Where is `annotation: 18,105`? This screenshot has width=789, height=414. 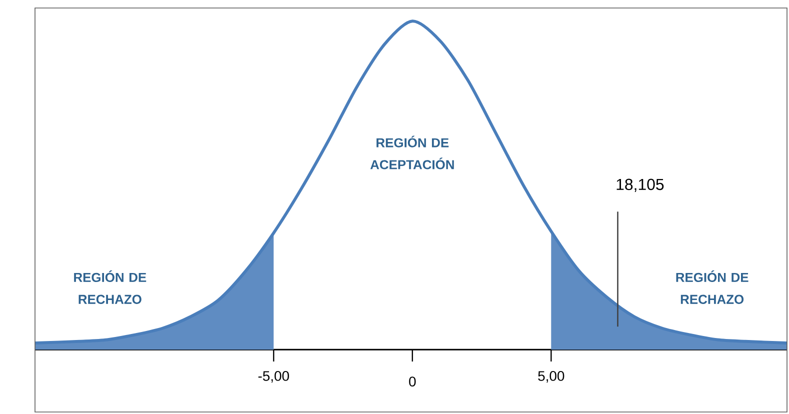 annotation: 18,105 is located at coordinates (640, 185).